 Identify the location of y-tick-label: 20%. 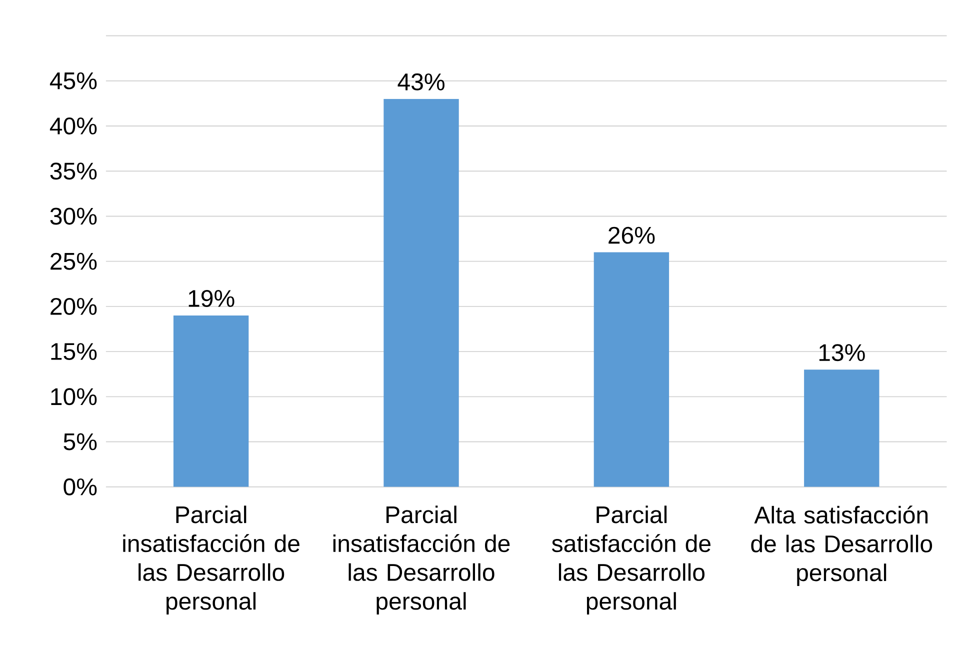
(73, 306).